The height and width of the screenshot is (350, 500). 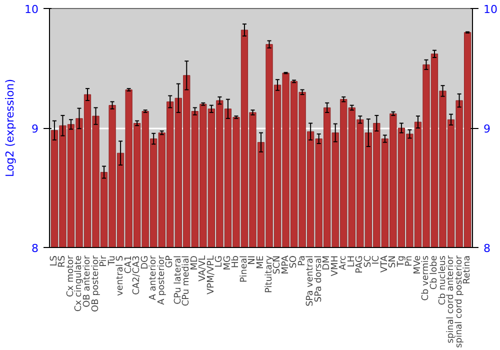 I want to click on x-tick-label: SN, so click(x=393, y=261).